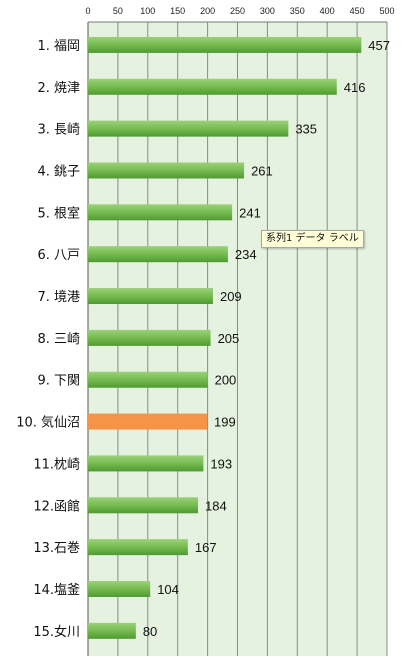 This screenshot has width=407, height=663. I want to click on x-tick-label: 500, so click(386, 11).